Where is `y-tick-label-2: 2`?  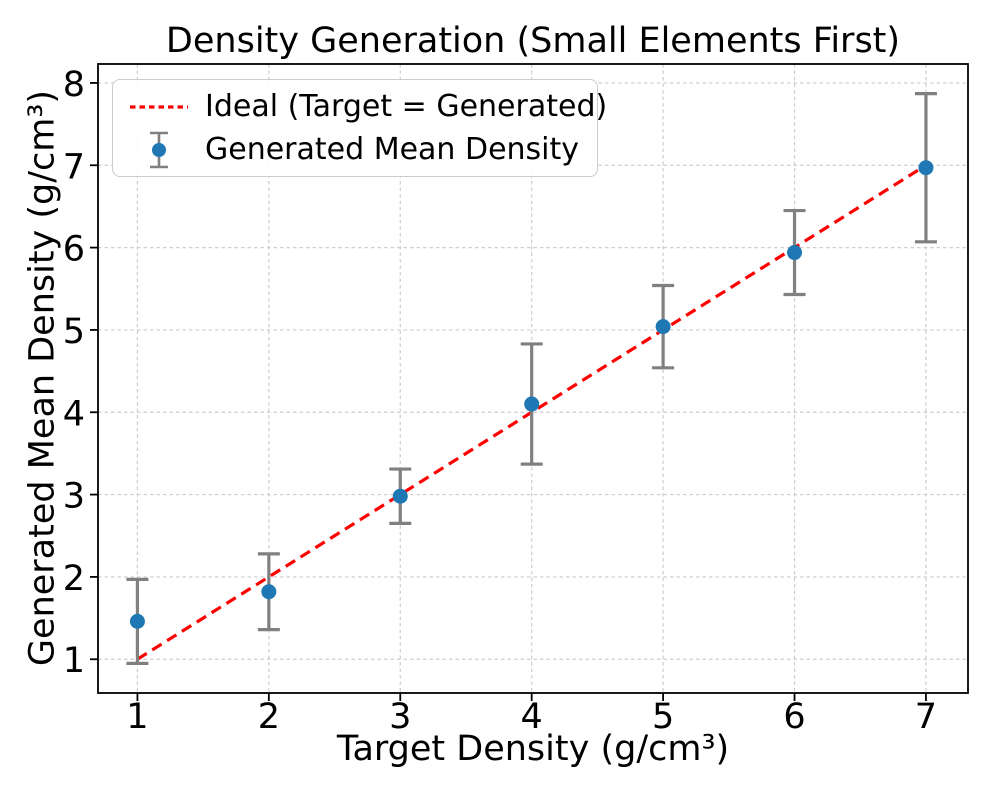
y-tick-label-2: 2 is located at coordinates (74, 579).